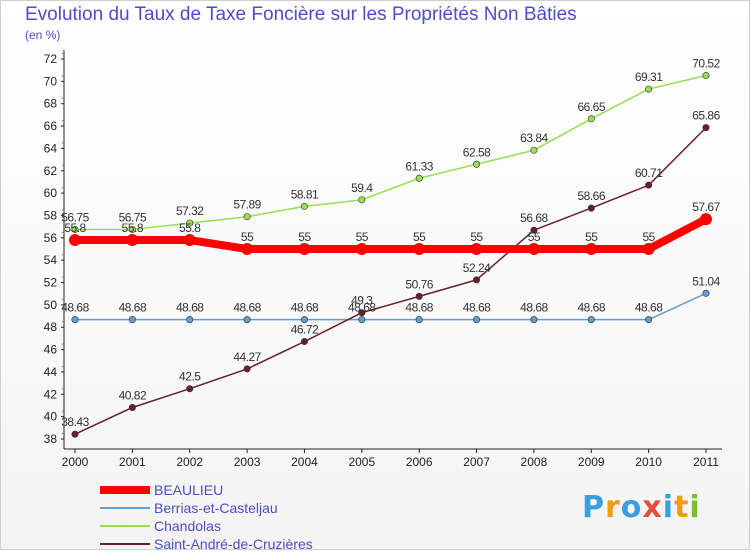 Image resolution: width=750 pixels, height=554 pixels. What do you see at coordinates (631, 507) in the screenshot?
I see `logo-letter: o` at bounding box center [631, 507].